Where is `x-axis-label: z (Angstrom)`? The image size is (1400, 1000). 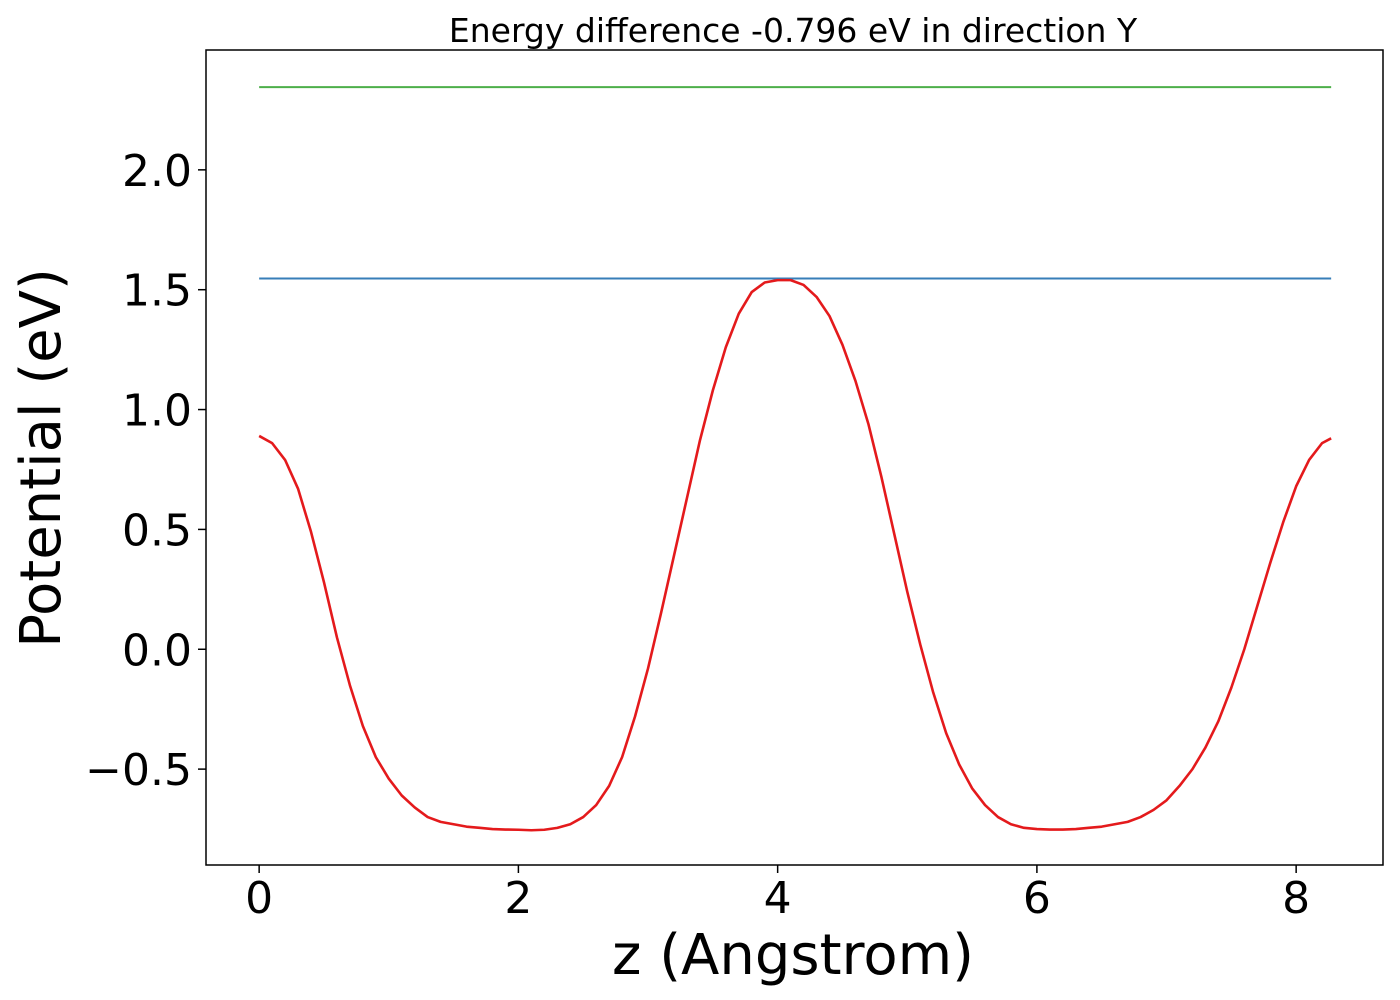
x-axis-label: z (Angstrom) is located at coordinates (793, 955).